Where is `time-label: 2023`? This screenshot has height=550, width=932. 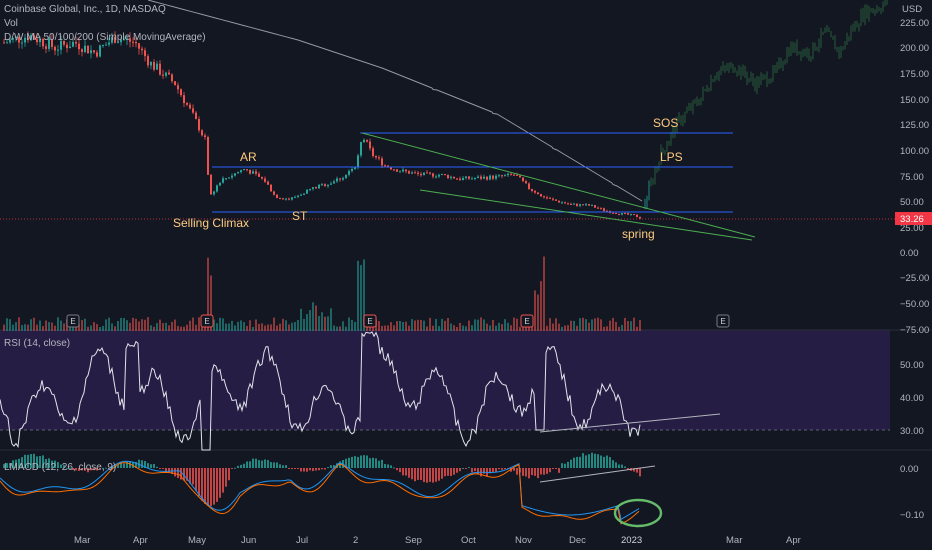
time-label: 2023 is located at coordinates (631, 540).